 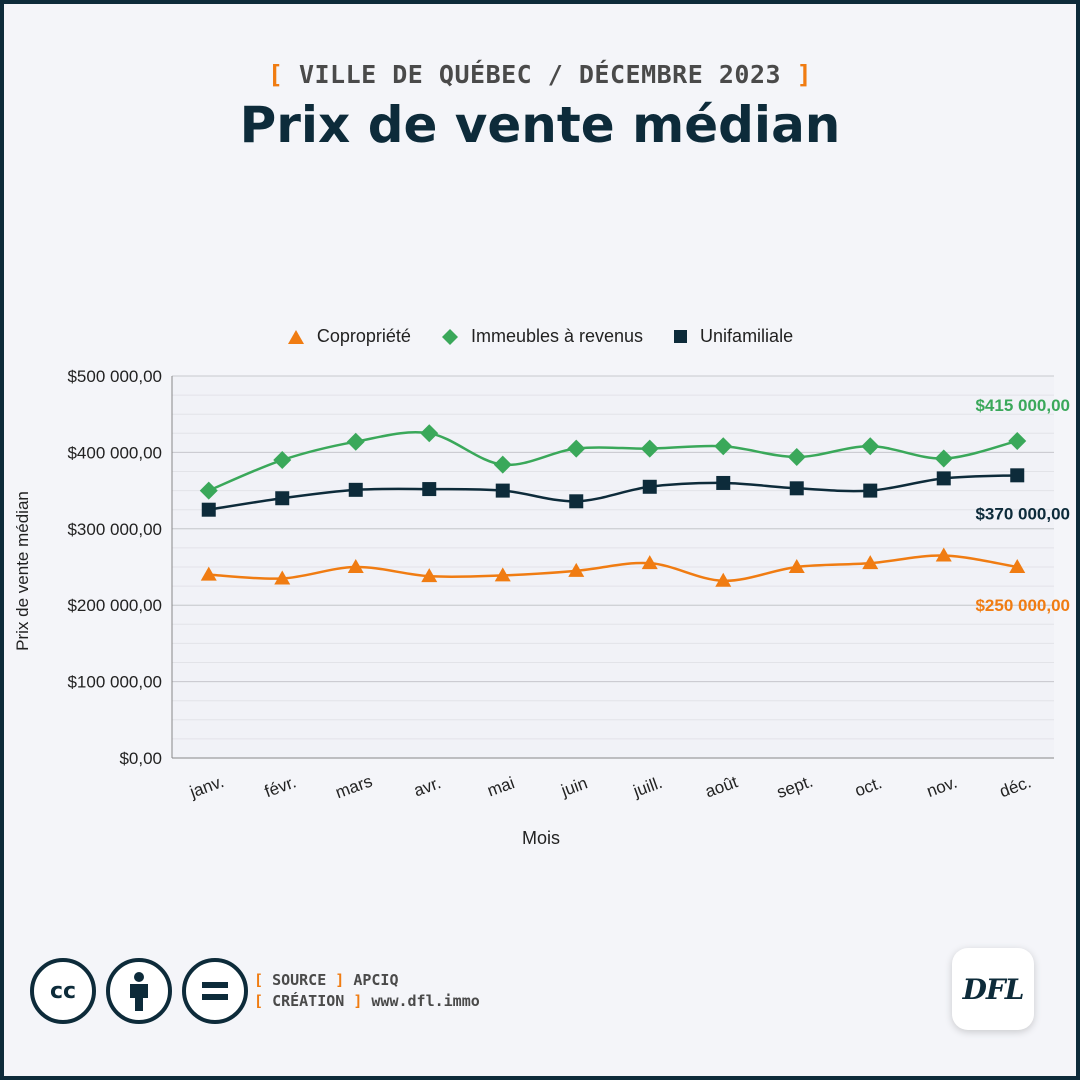 I want to click on y-tick-label: $100 000,00, so click(x=114, y=682).